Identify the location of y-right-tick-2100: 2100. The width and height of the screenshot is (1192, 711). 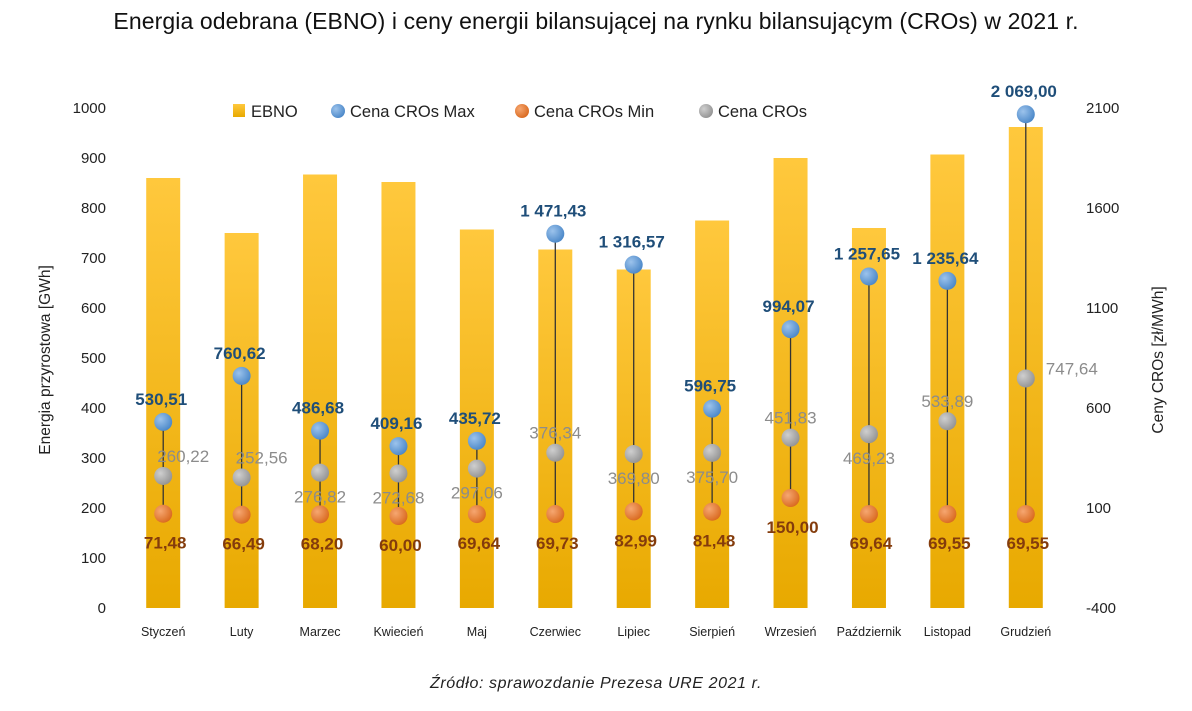
(1102, 108).